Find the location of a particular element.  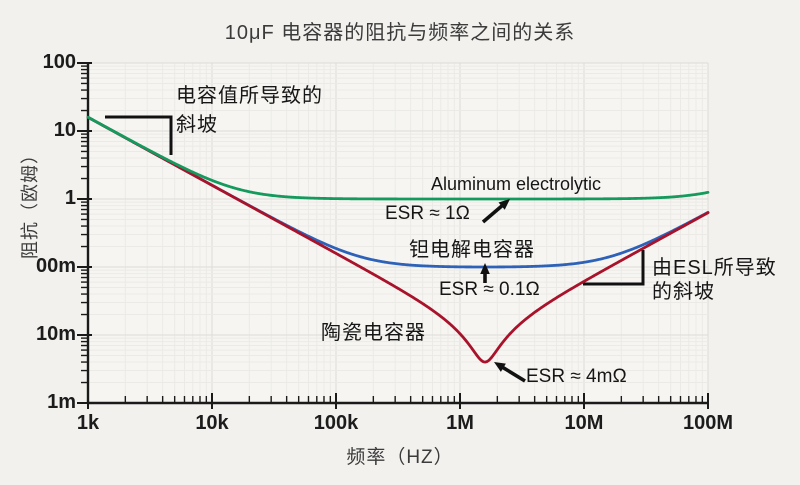

annotation-esr-tantalum: ESR ≈ 0.1Ω is located at coordinates (489, 289).